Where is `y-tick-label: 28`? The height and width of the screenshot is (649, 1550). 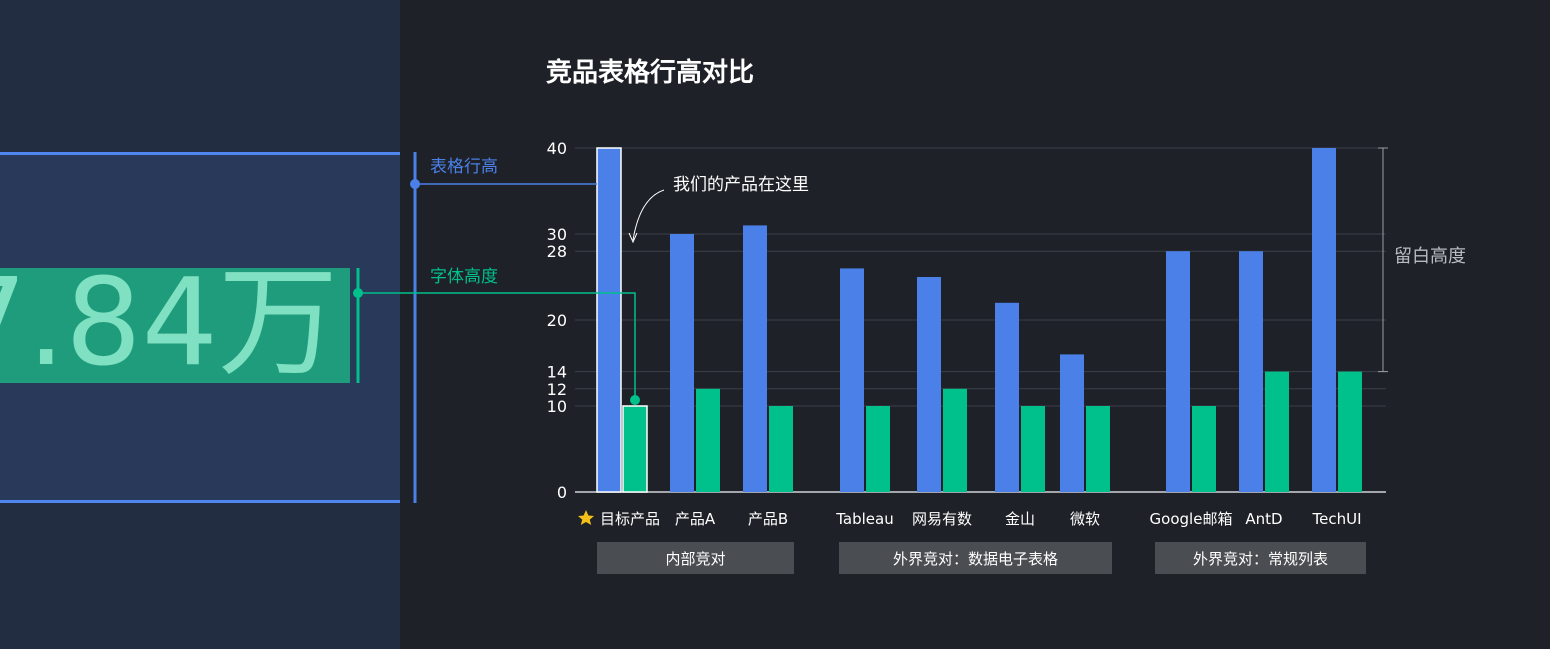 y-tick-label: 28 is located at coordinates (557, 251).